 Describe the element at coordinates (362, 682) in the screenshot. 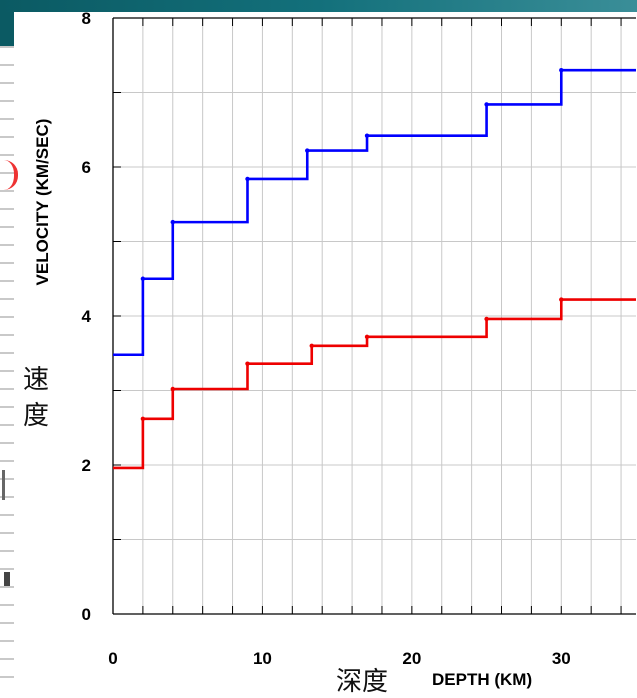

I see `x-axis-title-cjk: 深度` at that location.